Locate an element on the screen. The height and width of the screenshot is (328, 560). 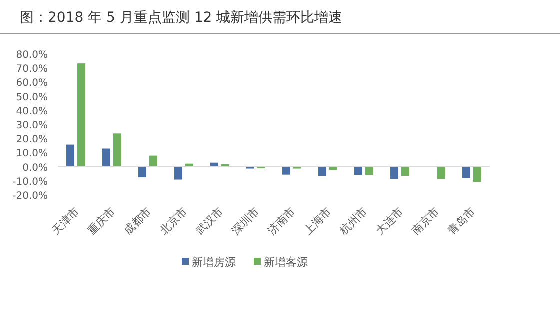
x-tick-label: 天津市 is located at coordinates (66, 221).